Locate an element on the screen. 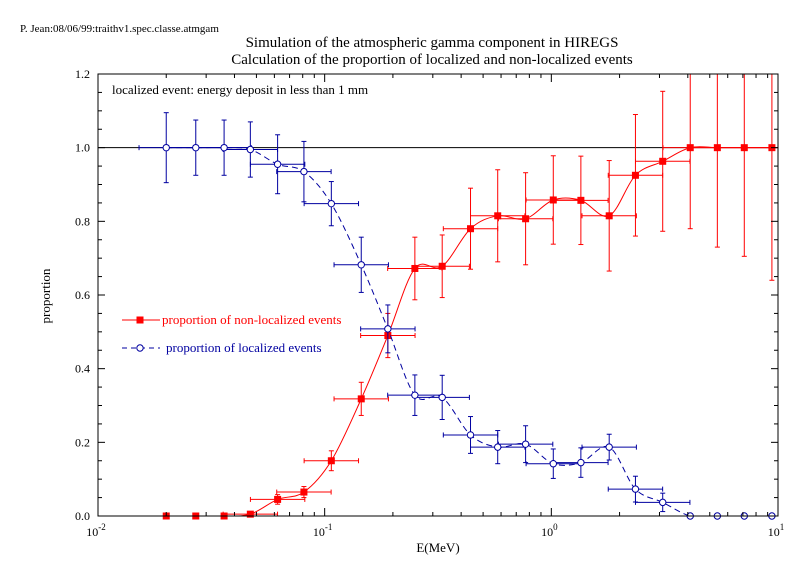  legend-marker-non-localized is located at coordinates (140, 320).